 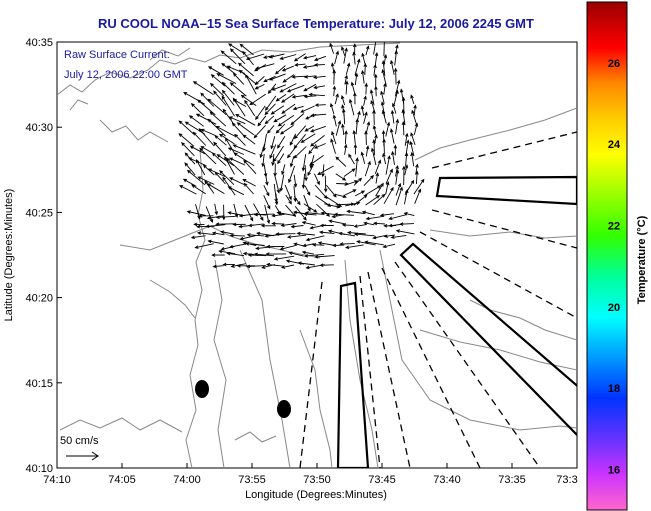 What do you see at coordinates (117, 55) in the screenshot?
I see `annotation-line-1: Raw Surface Current:` at bounding box center [117, 55].